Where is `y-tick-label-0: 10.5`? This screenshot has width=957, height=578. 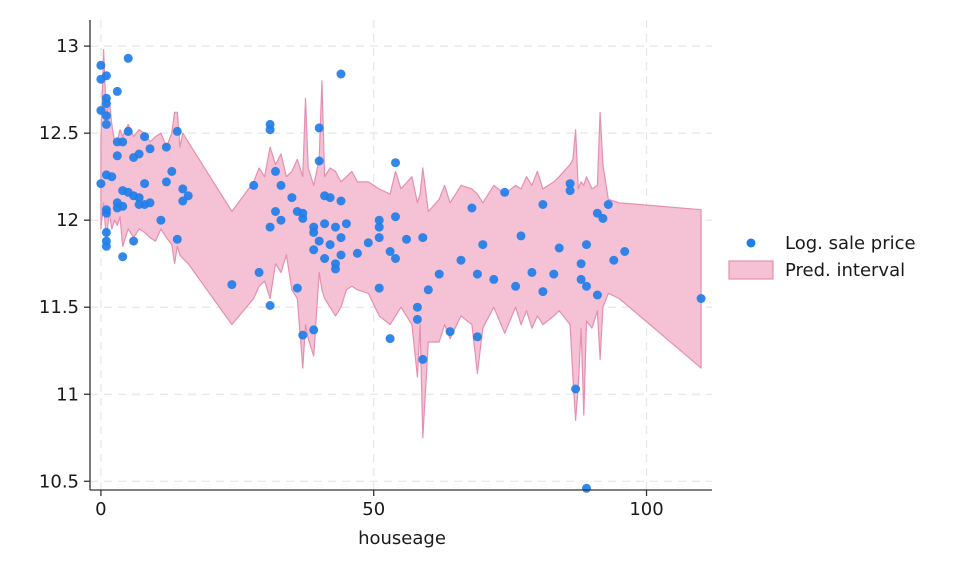 y-tick-label-0: 10.5 is located at coordinates (59, 481).